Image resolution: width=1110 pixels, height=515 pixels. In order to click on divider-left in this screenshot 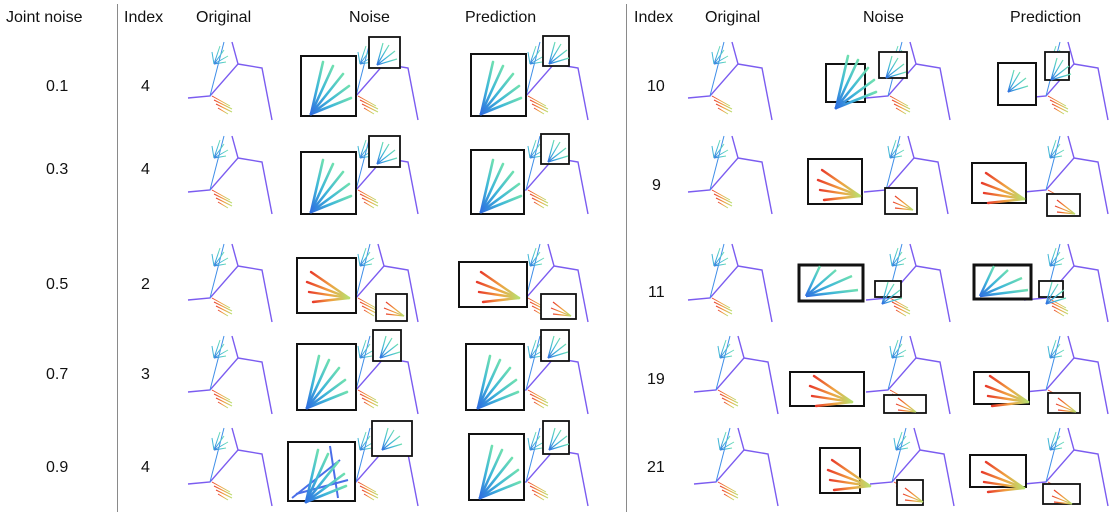, I will do `click(117, 258)`.